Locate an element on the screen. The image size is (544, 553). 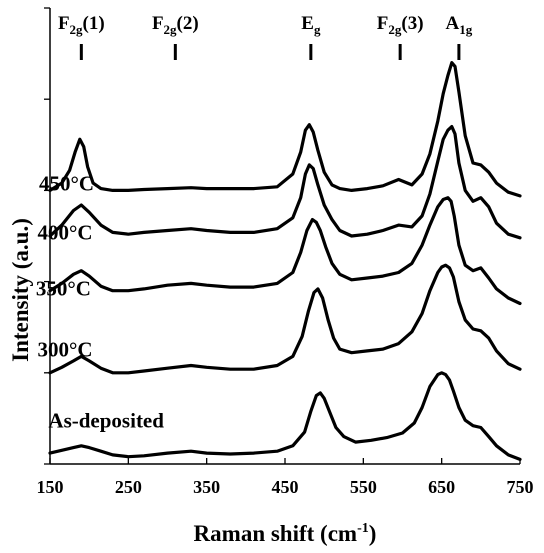
spectrum-label: 350°C is located at coordinates (63, 288).